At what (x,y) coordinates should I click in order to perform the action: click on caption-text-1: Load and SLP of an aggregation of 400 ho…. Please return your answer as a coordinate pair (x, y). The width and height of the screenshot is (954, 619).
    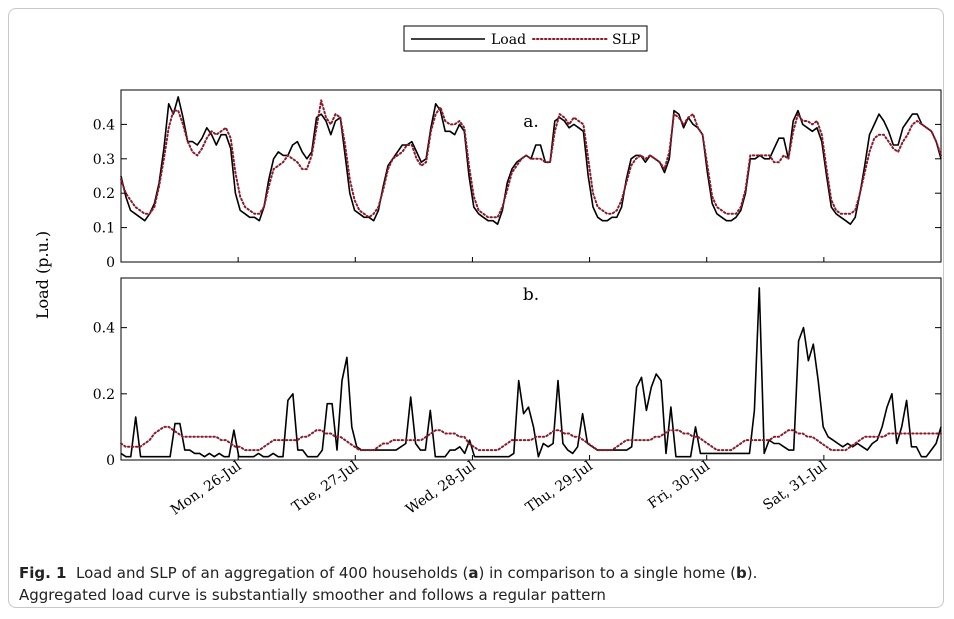
    Looking at the image, I should click on (267, 573).